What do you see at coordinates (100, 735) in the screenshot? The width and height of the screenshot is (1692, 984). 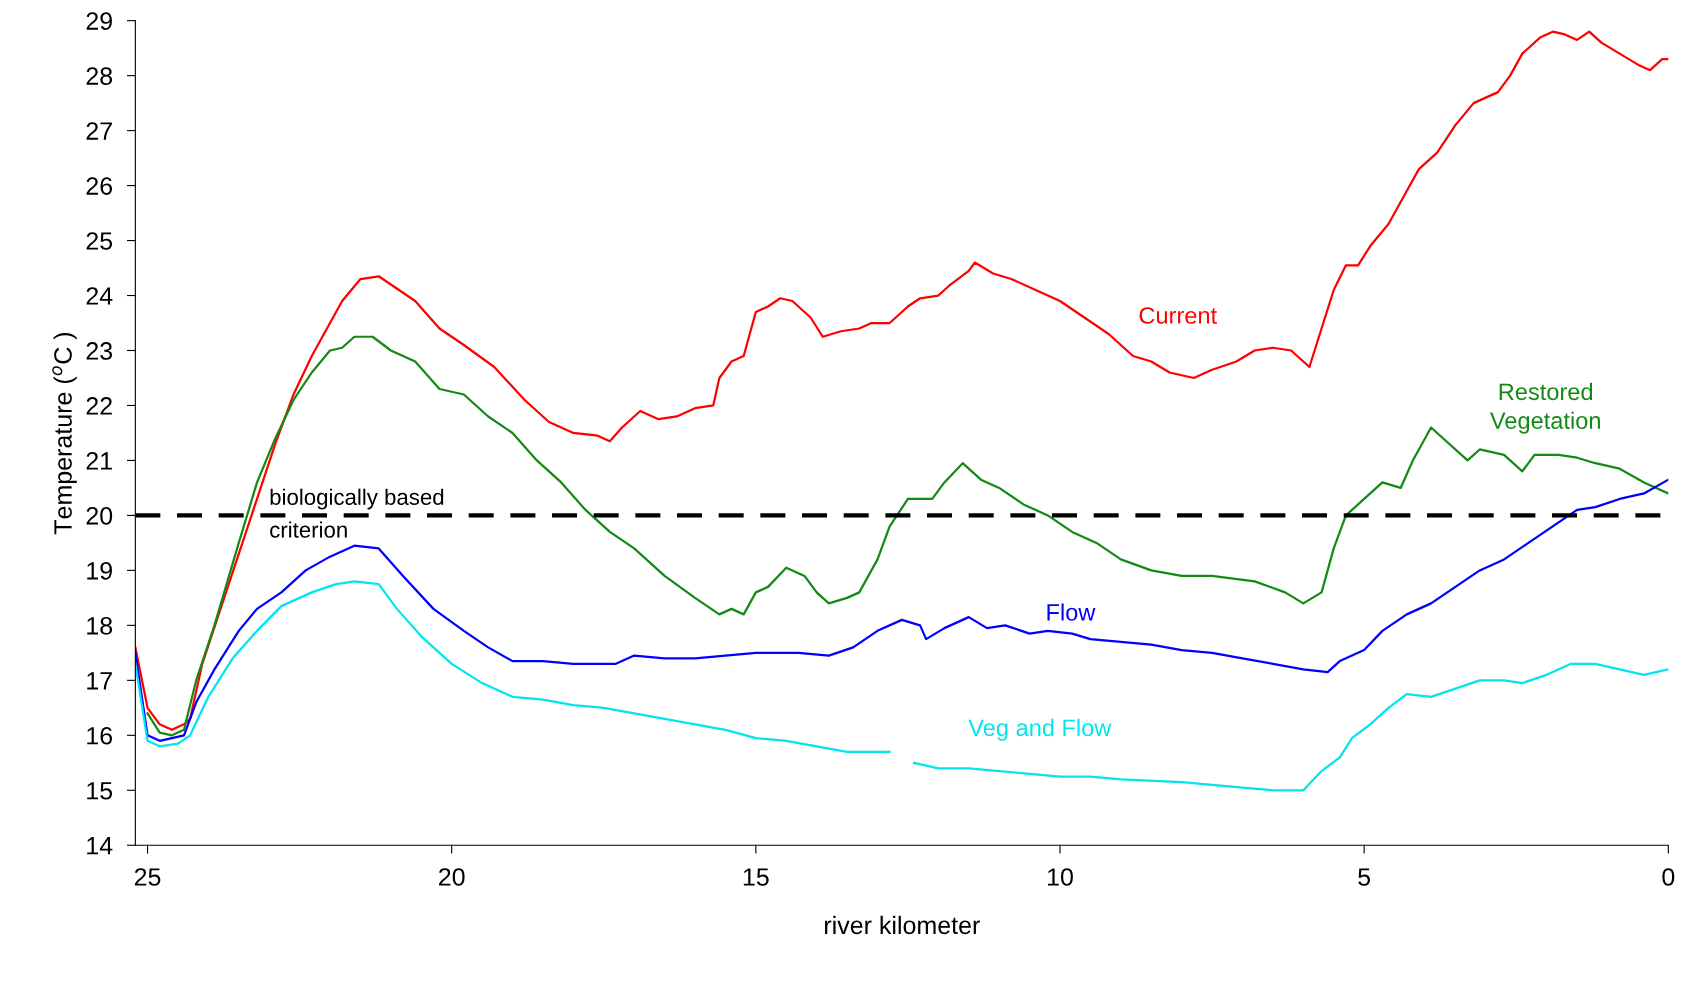 I see `y-tick-label: 16` at bounding box center [100, 735].